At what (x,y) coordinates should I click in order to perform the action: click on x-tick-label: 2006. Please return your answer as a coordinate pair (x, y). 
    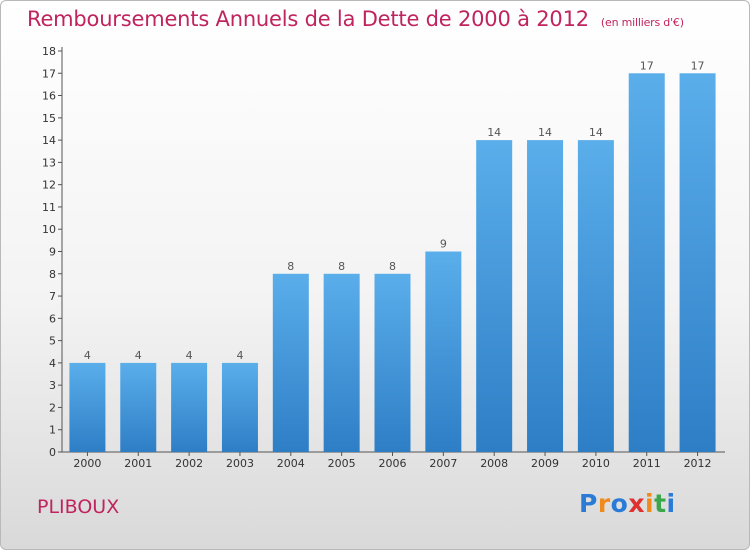
    Looking at the image, I should click on (393, 463).